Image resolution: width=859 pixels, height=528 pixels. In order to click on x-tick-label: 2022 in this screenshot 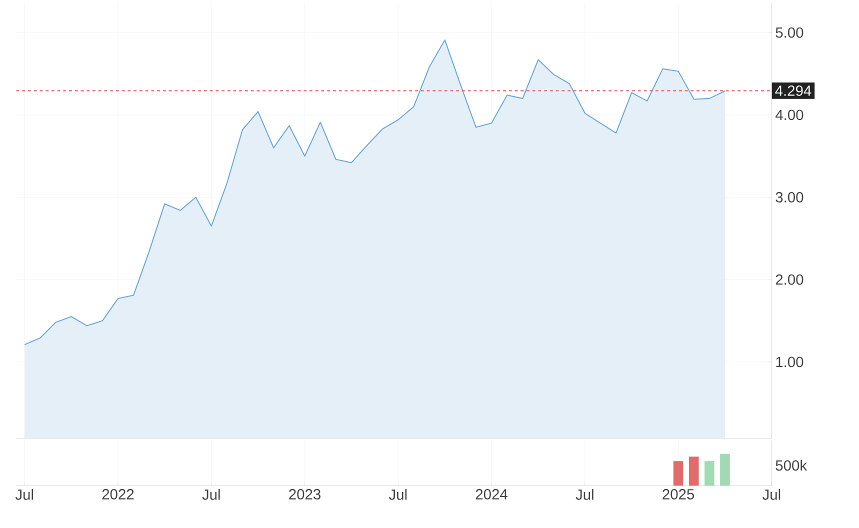, I will do `click(118, 494)`.